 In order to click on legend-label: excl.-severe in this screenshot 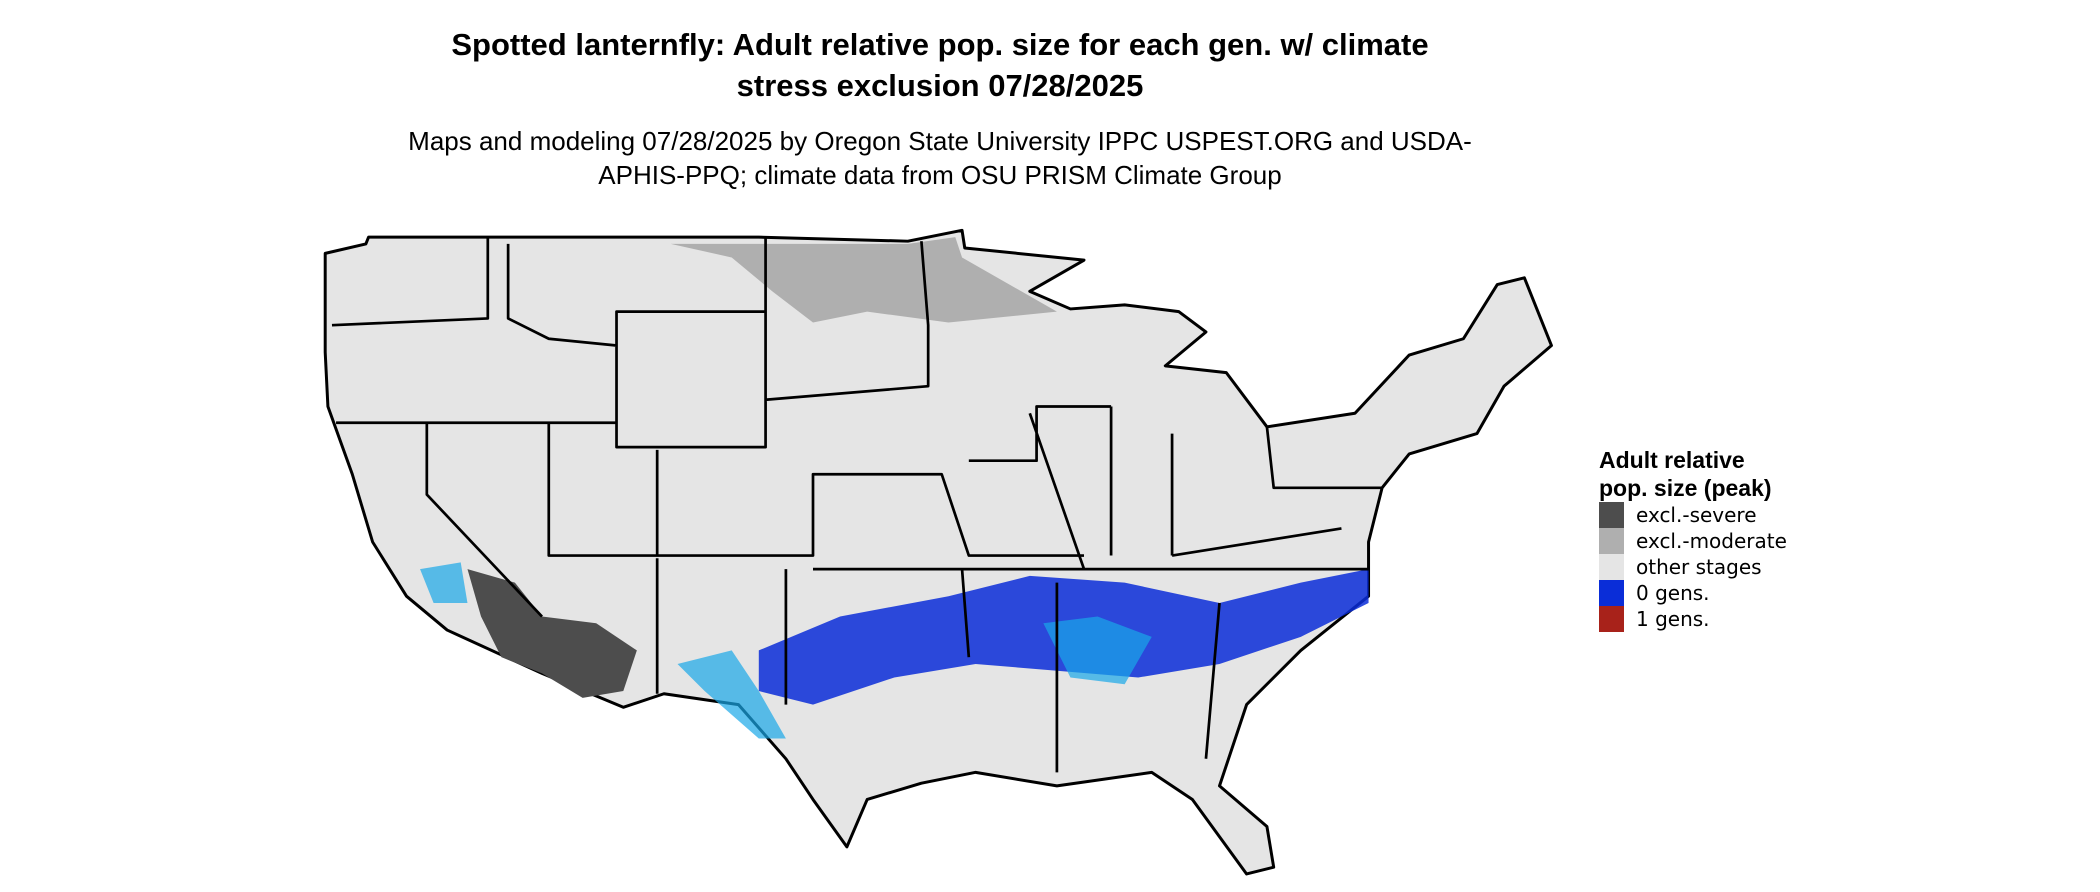, I will do `click(1696, 515)`.